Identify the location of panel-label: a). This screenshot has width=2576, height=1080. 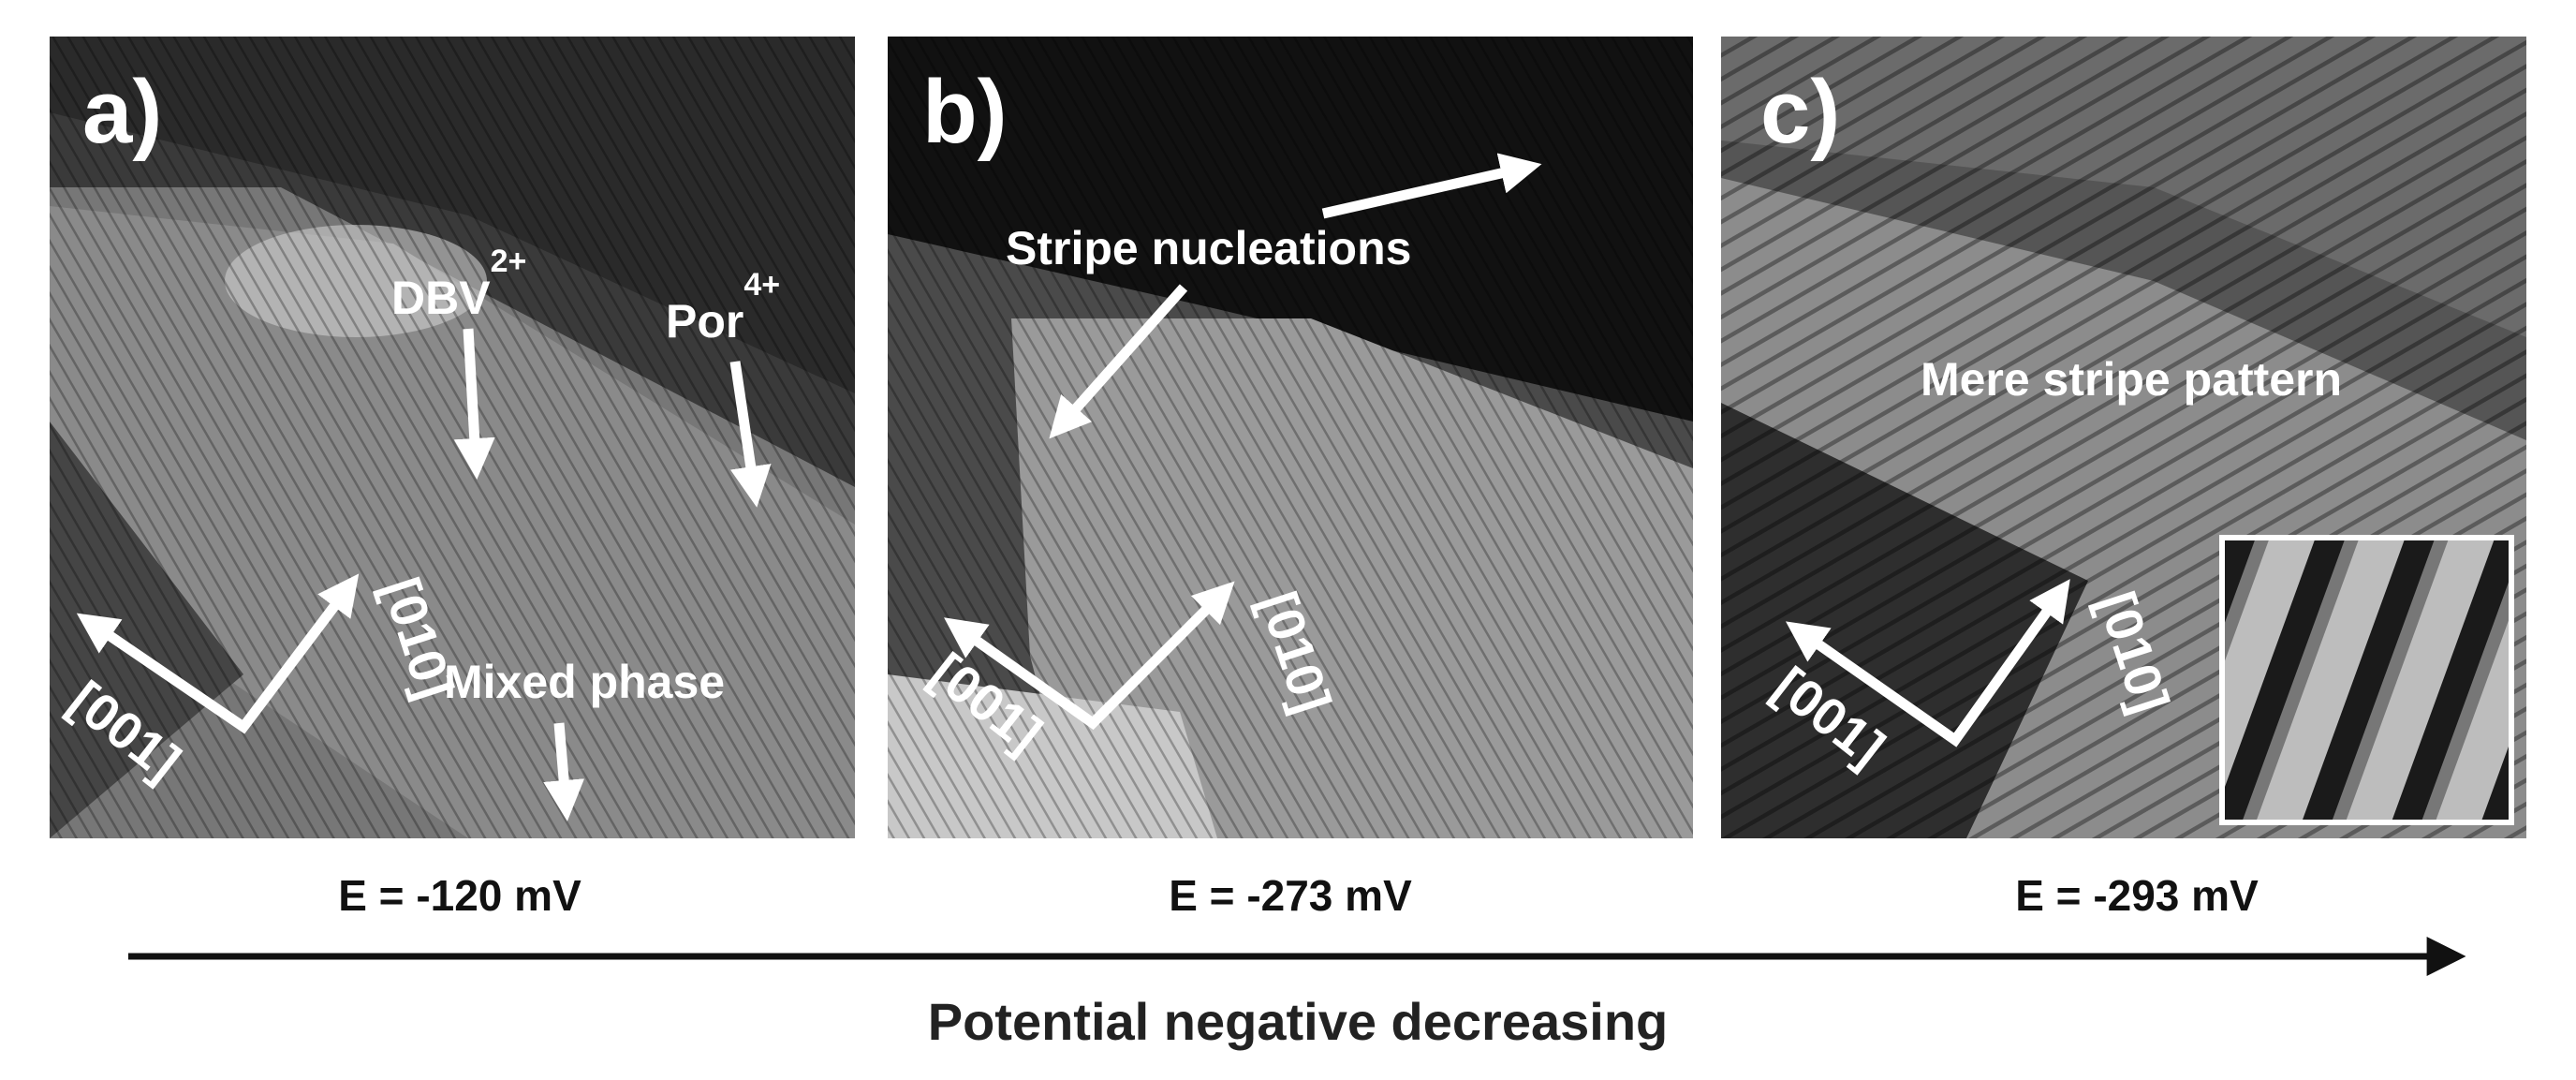
(122, 112).